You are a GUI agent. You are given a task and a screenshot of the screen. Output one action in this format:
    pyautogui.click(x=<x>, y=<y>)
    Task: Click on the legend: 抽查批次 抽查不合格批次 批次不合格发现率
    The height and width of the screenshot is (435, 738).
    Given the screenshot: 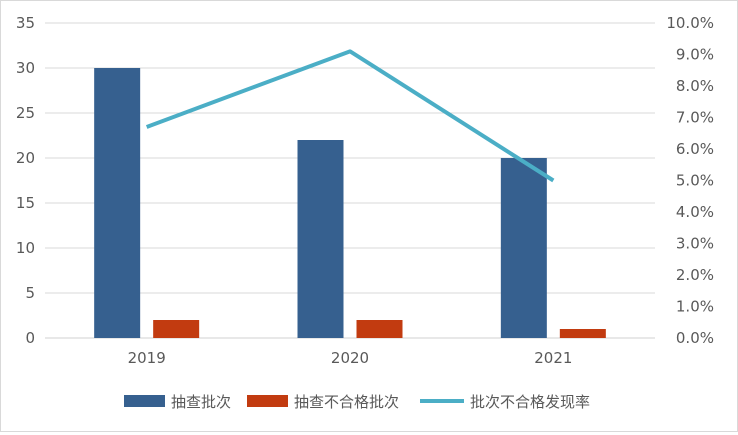 What is the action you would take?
    pyautogui.click(x=357, y=402)
    